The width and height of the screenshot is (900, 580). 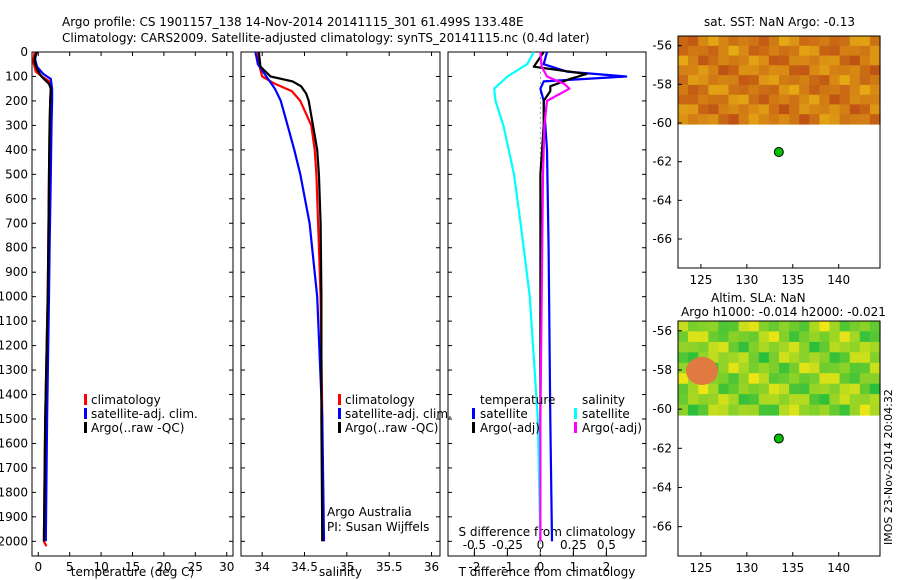 I want to click on map-y-tick-label: -64, so click(x=662, y=487).